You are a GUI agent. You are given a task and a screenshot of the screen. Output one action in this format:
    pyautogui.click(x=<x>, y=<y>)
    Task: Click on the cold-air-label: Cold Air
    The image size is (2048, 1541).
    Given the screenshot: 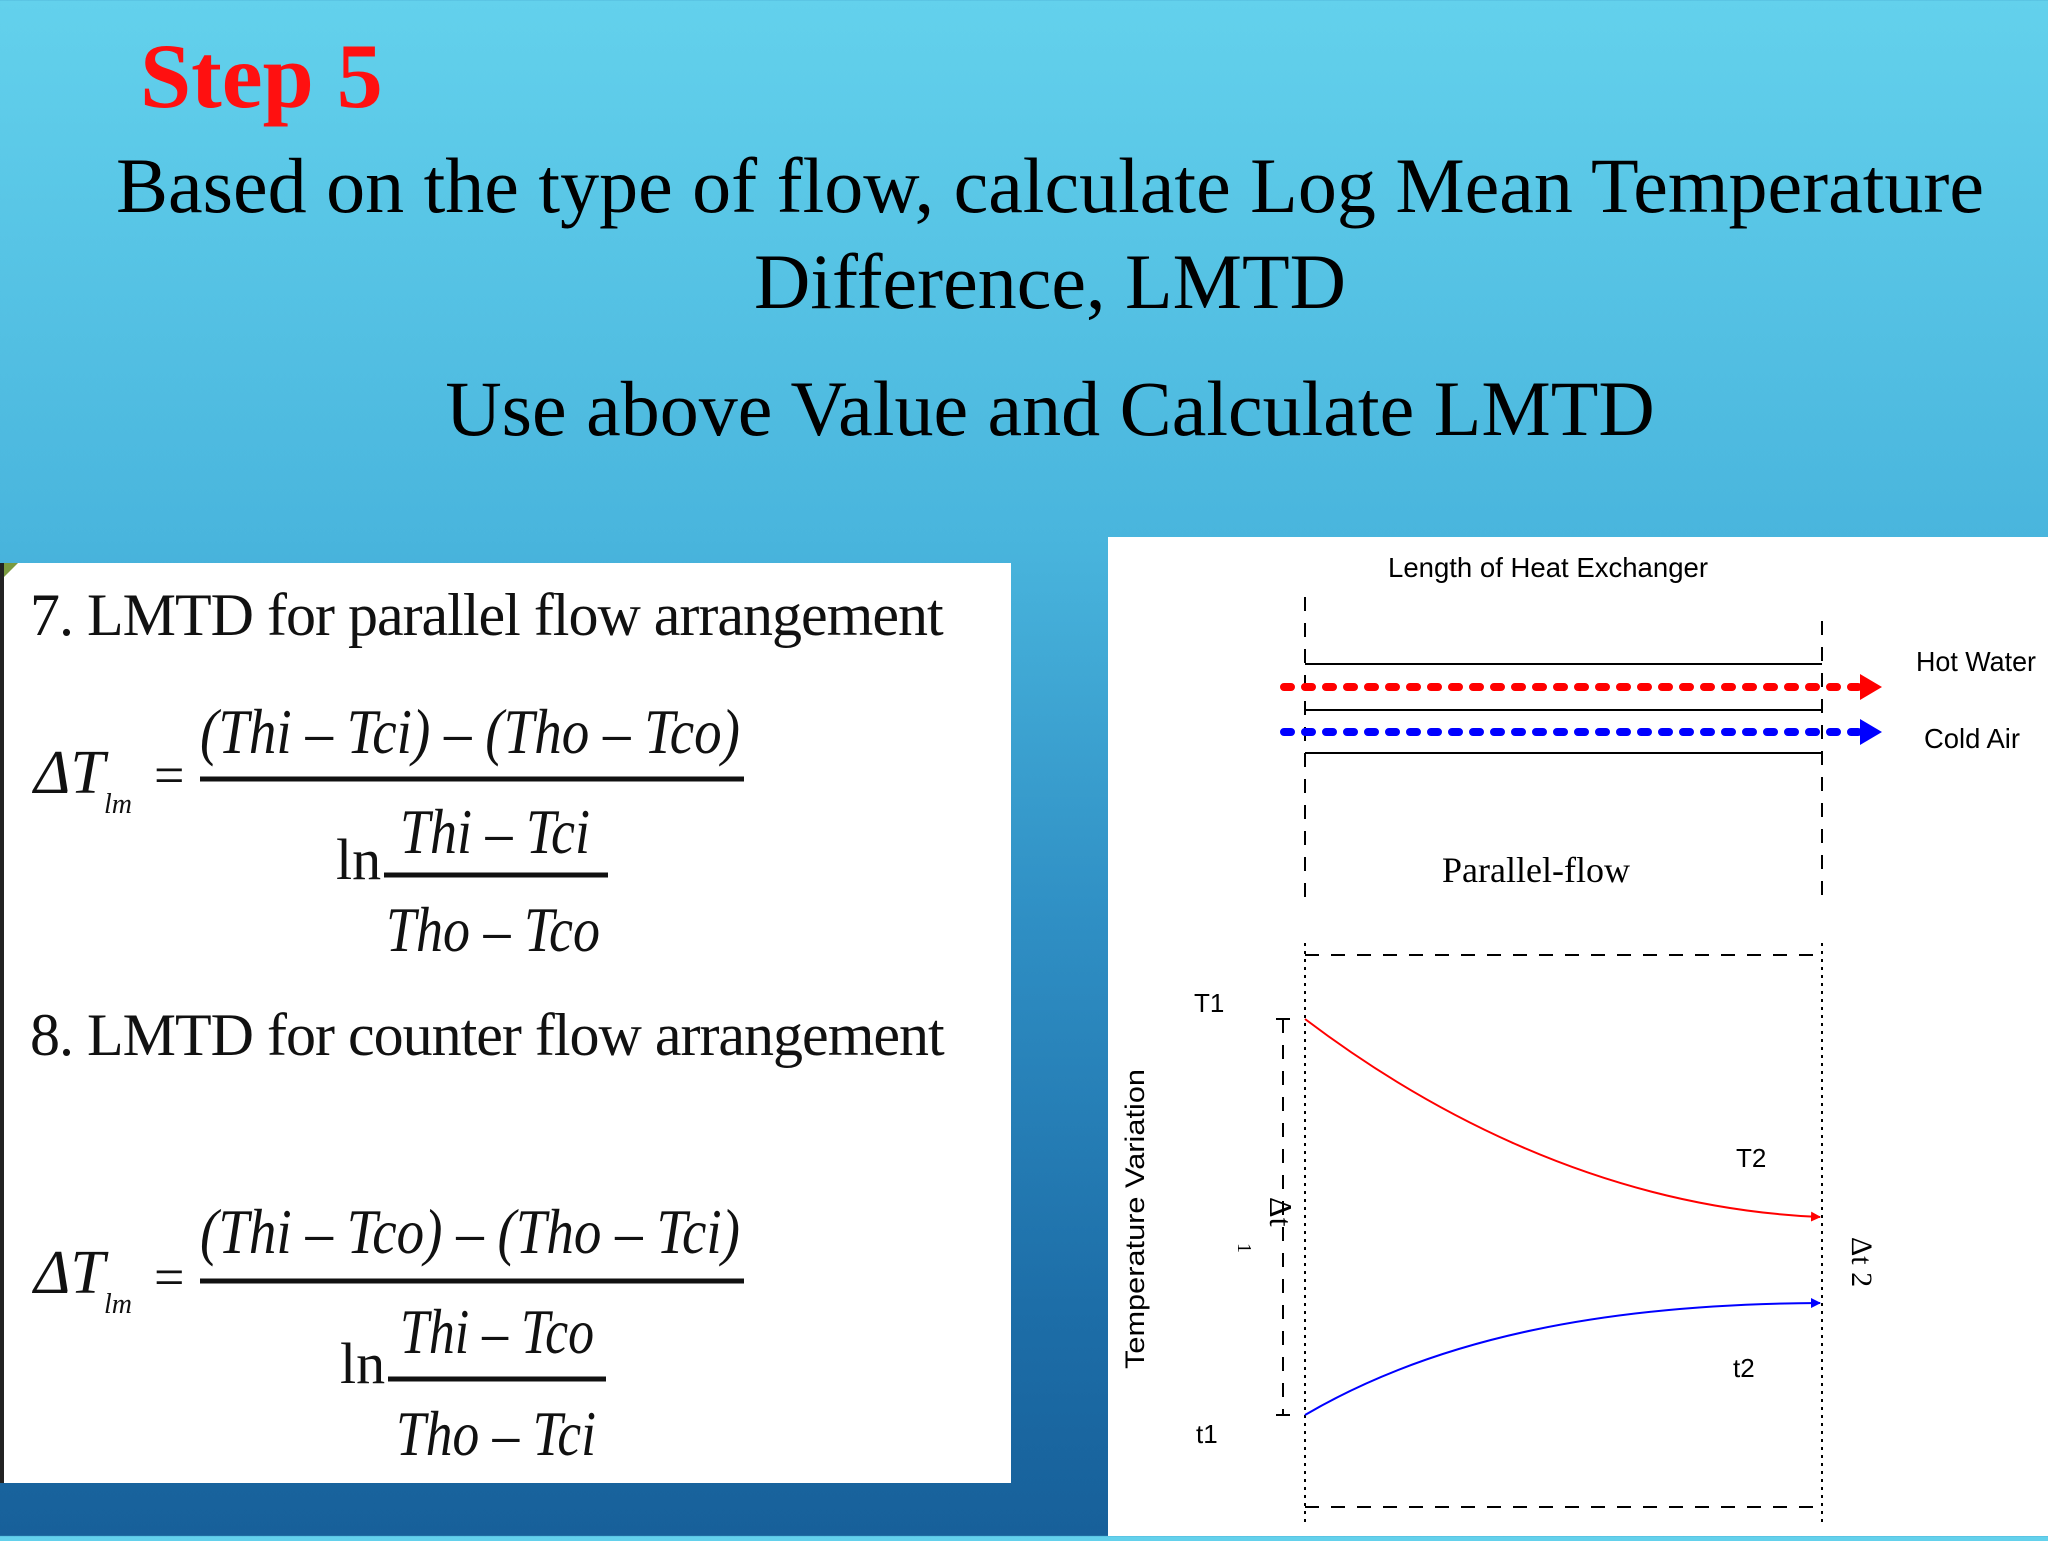 What is the action you would take?
    pyautogui.click(x=1972, y=738)
    